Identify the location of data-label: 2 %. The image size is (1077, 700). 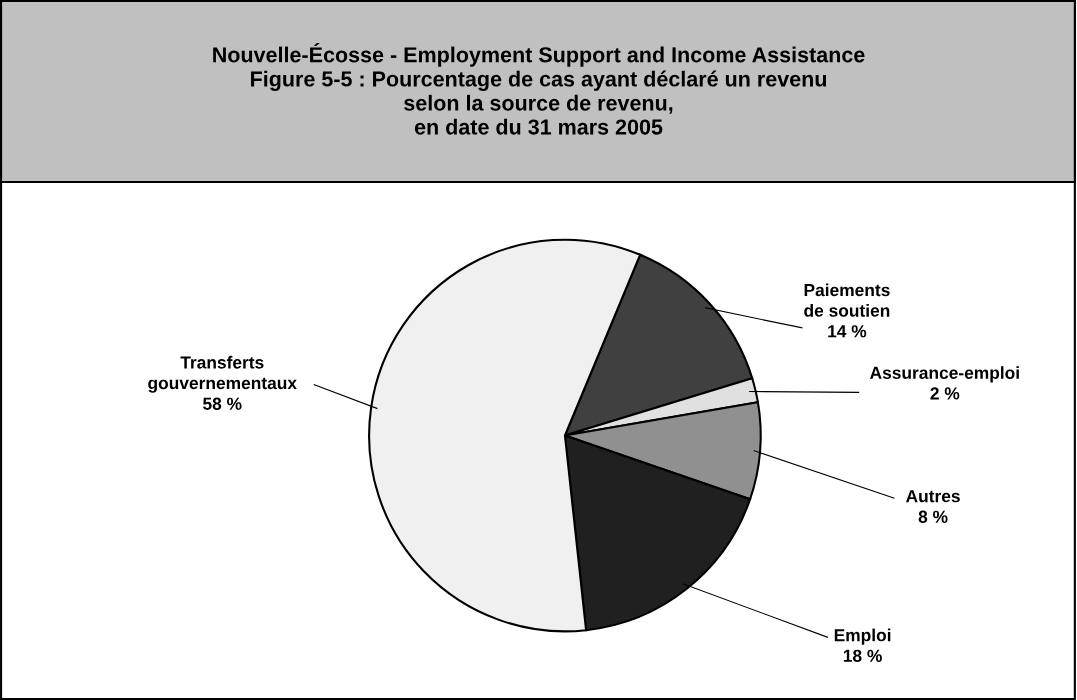
(945, 393).